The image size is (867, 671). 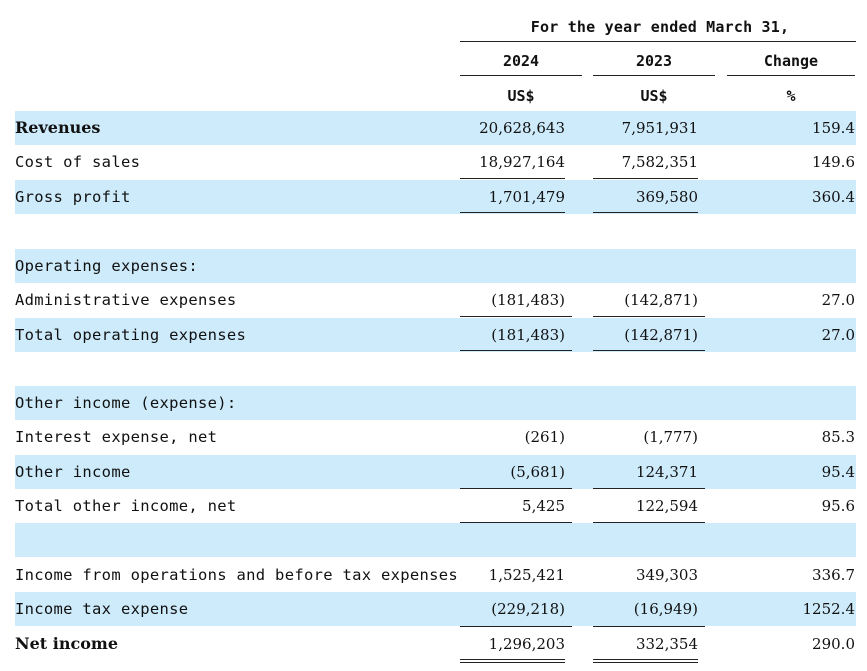 I want to click on value-2024: 1,701,479, so click(x=526, y=197).